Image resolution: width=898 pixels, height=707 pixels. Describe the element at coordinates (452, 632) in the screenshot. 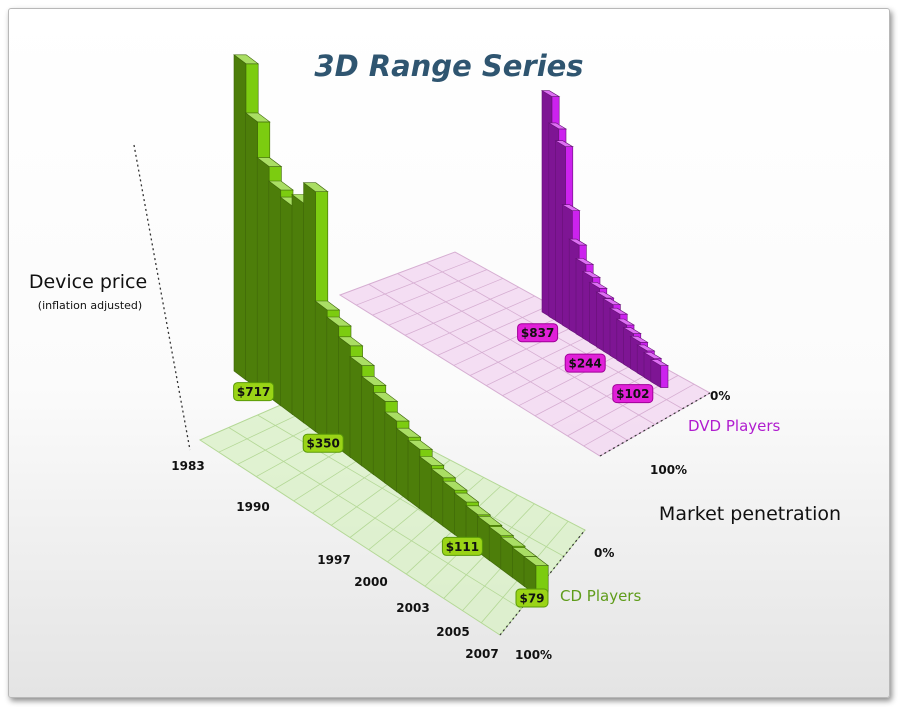

I see `x-tick-label: 2005` at that location.